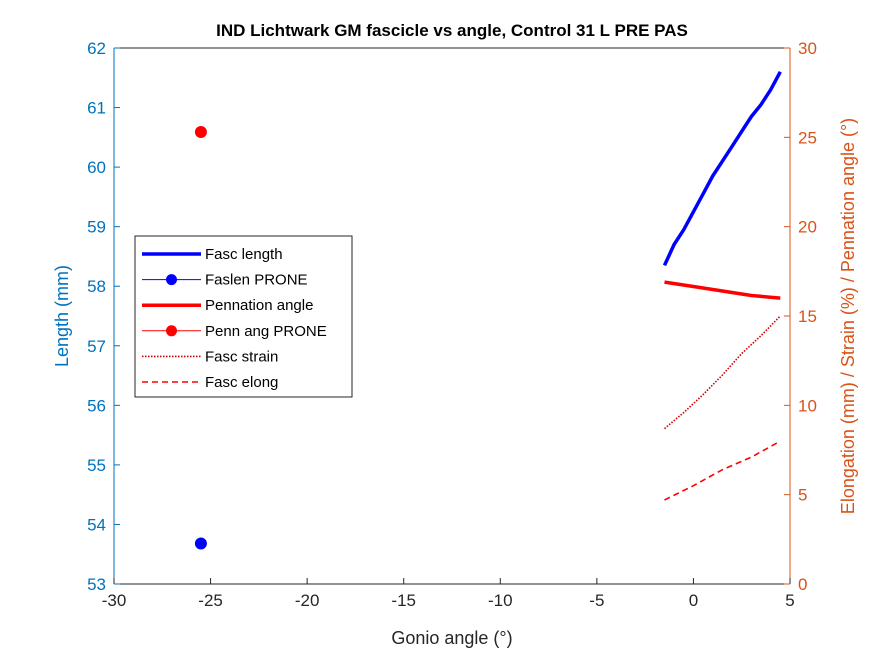  Describe the element at coordinates (171, 280) in the screenshot. I see `legend-marker-faslen-prone` at that location.